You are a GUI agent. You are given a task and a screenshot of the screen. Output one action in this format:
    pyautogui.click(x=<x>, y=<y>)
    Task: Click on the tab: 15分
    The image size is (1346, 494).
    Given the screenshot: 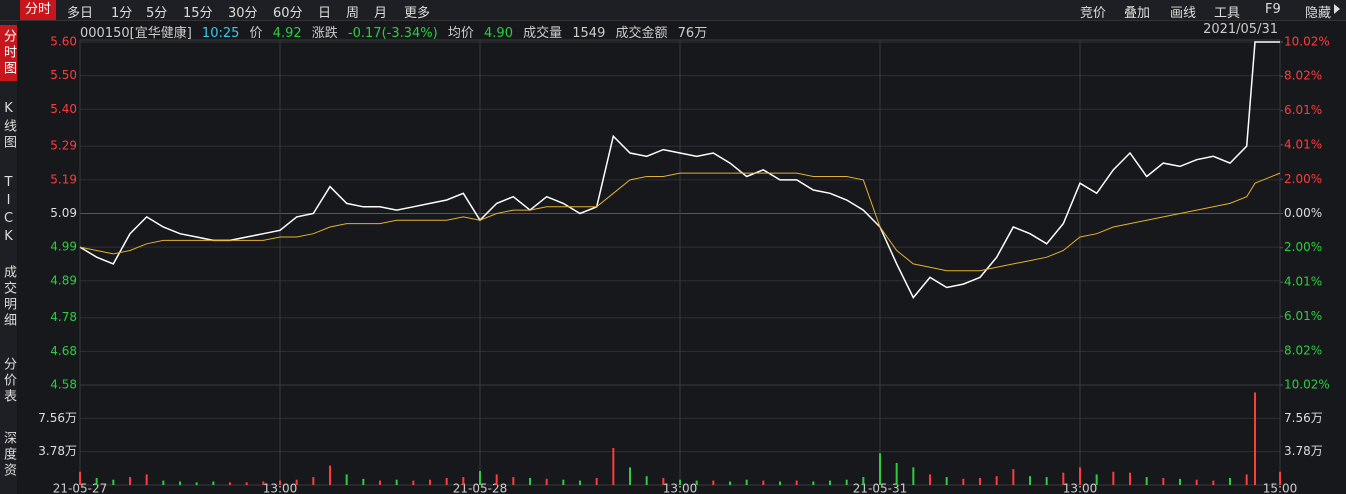 What is the action you would take?
    pyautogui.click(x=198, y=13)
    